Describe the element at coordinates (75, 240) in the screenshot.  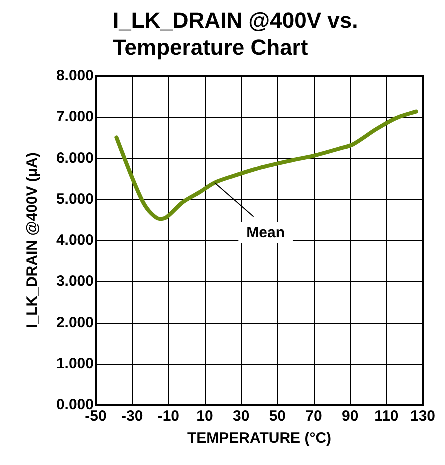
I see `y-tick-label: 4.000` at that location.